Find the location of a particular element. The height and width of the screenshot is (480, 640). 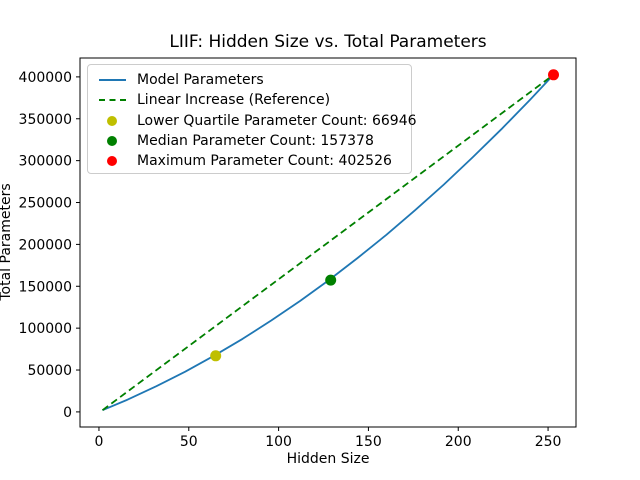

y-tick-label: 350000 is located at coordinates (45, 120).